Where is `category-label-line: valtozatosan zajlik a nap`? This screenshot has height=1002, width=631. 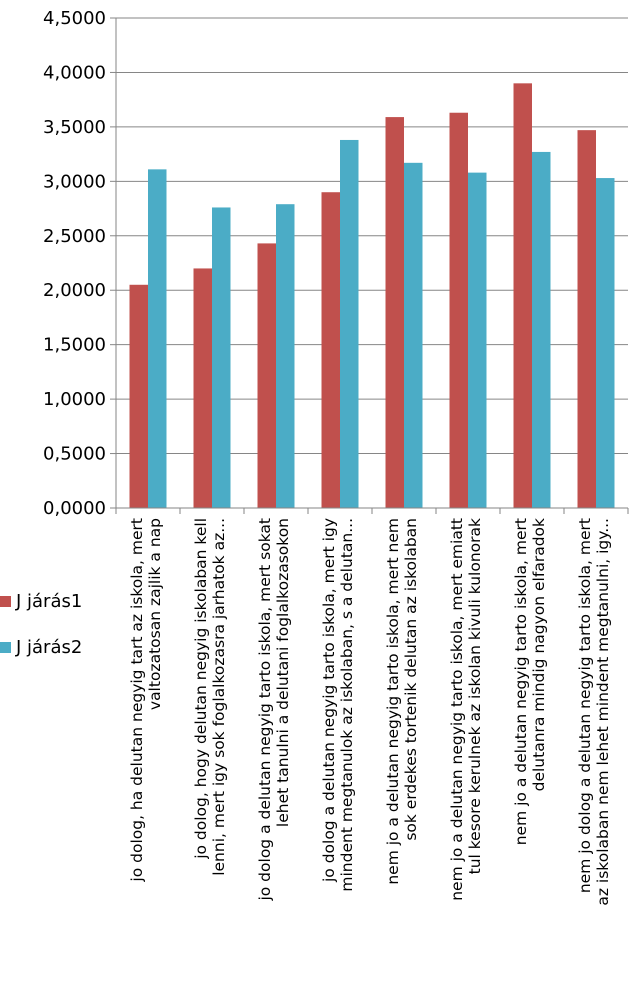
category-label-line: valtozatosan zajlik a nap is located at coordinates (155, 614).